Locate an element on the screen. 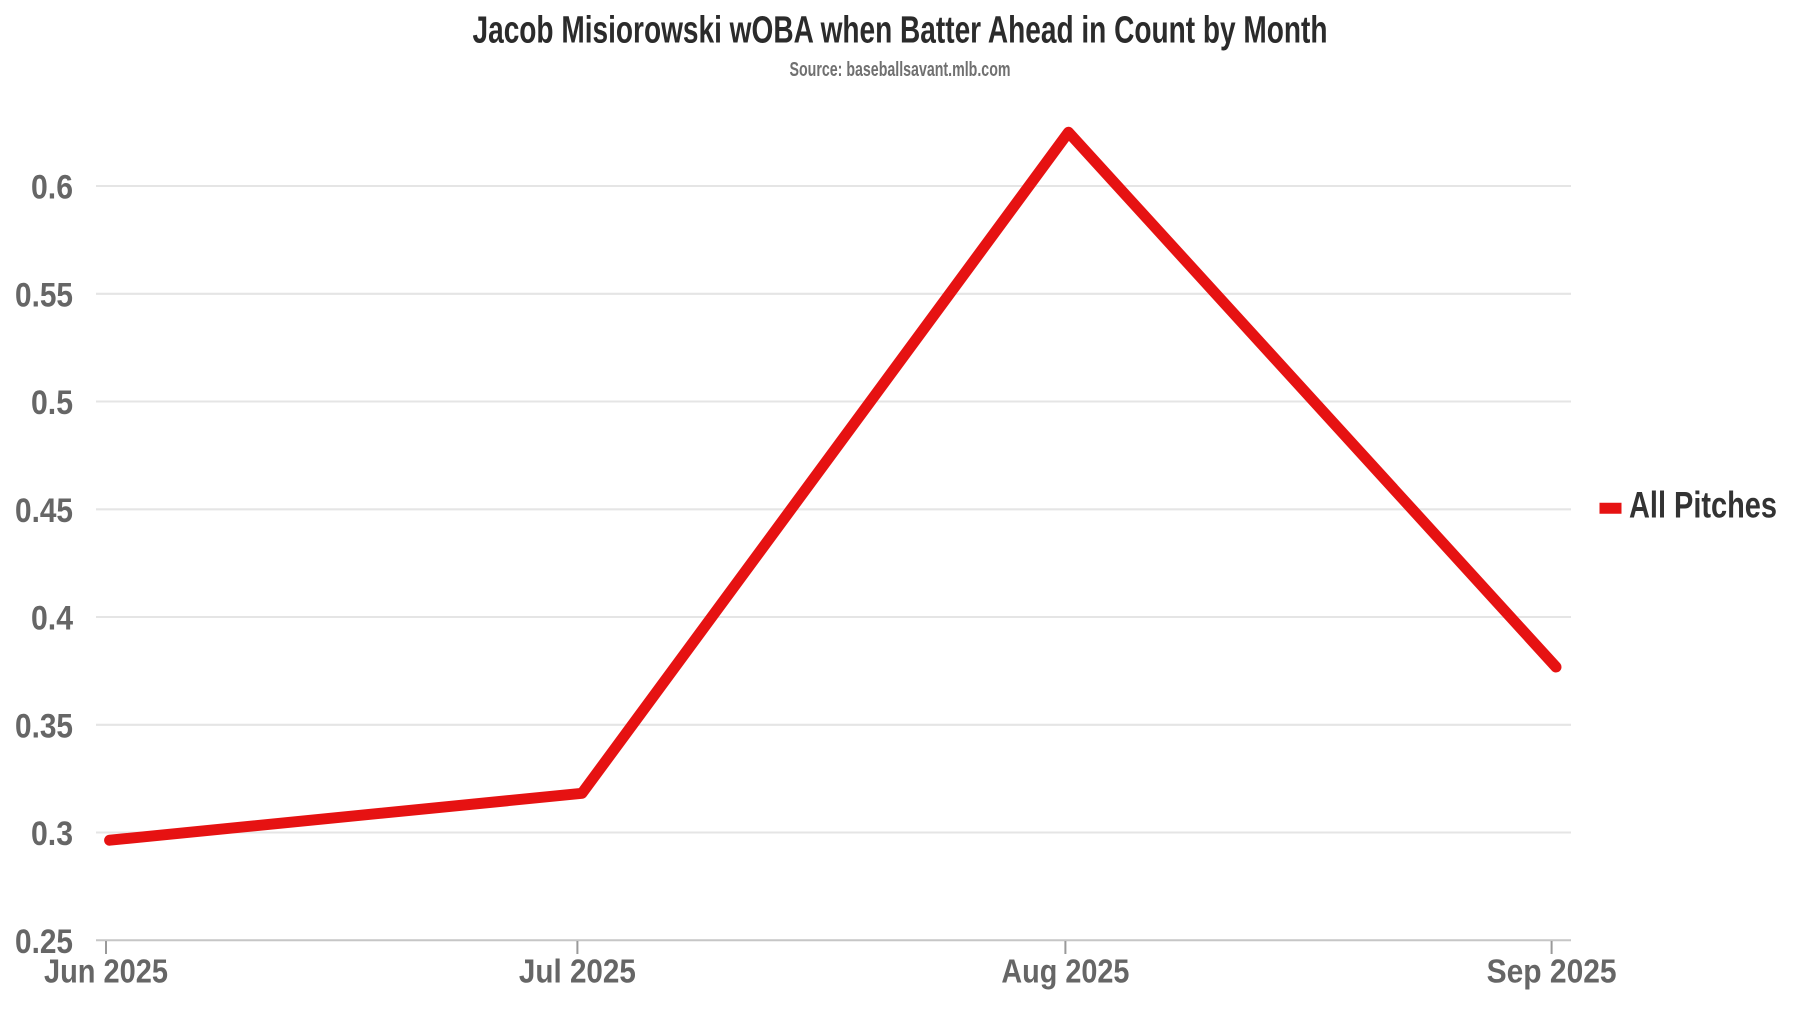  svg-text: 0.25 is located at coordinates (44, 942).